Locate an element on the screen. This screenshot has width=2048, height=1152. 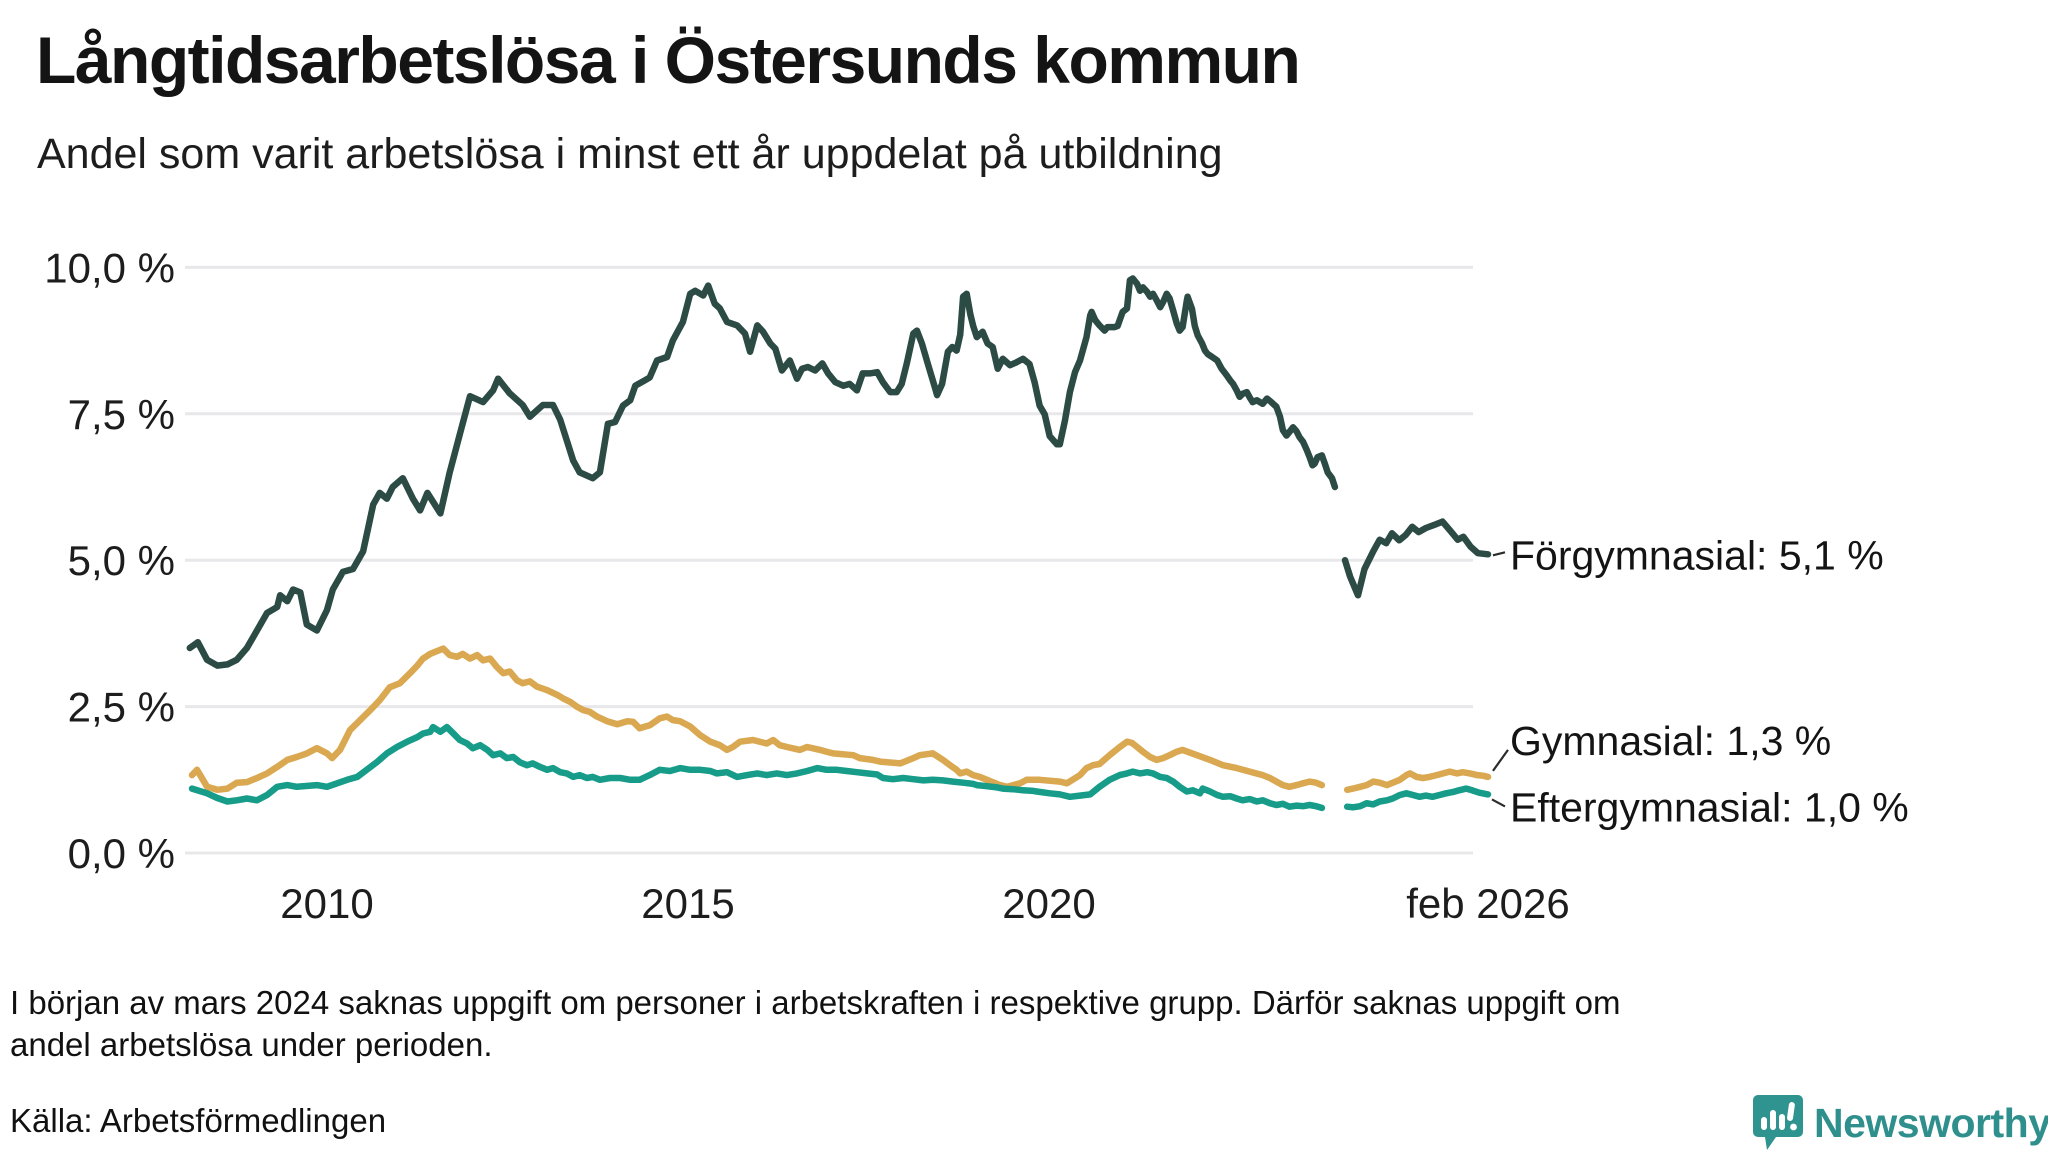
y-axis-tick-label: 7,5 % is located at coordinates (121, 414).